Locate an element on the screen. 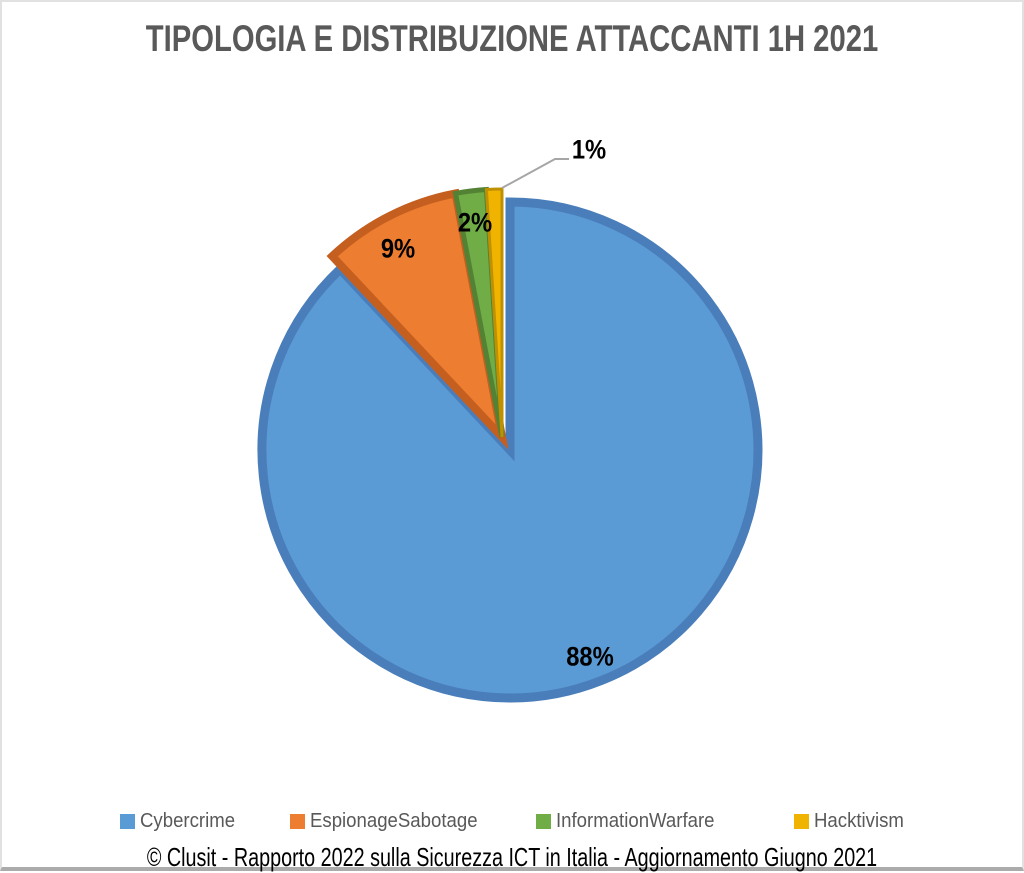 The image size is (1024, 873). legend-item-hacktivism: Hacktivism is located at coordinates (852, 821).